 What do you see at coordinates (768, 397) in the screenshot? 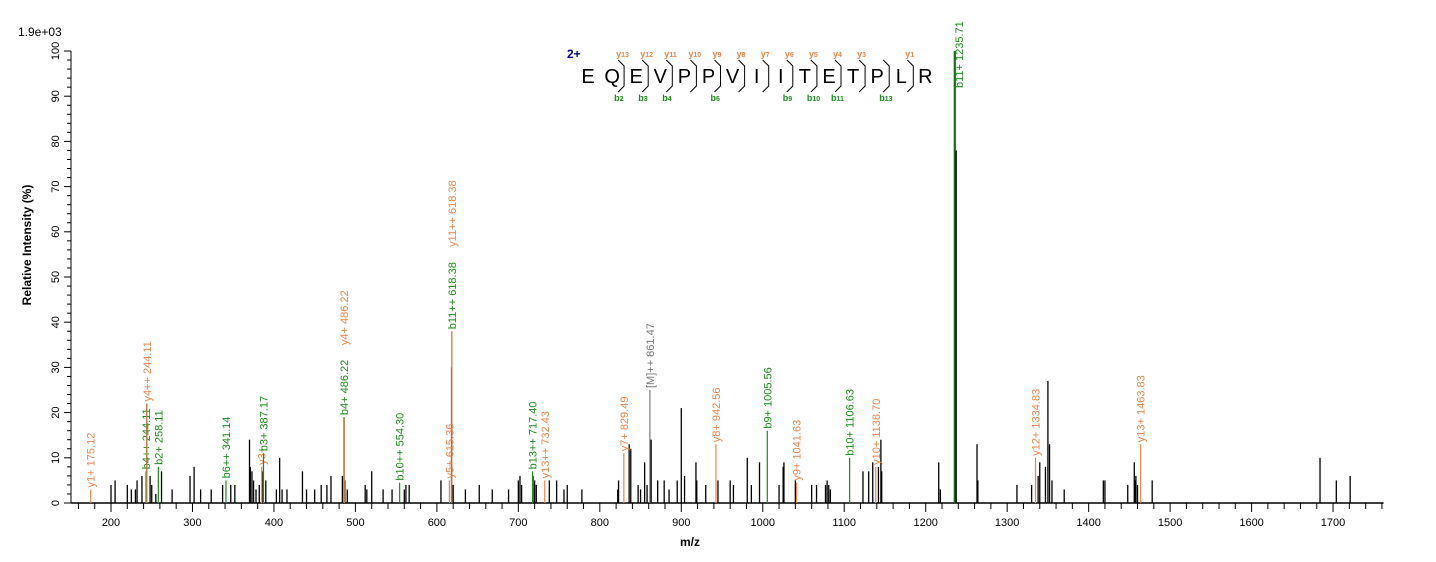
I see `peak-annotation-label: b9+ 1005.56` at bounding box center [768, 397].